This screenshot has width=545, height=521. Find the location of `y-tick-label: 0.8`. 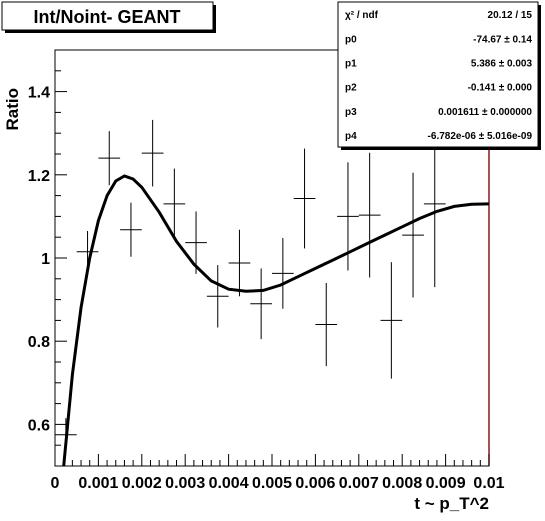

y-tick-label: 0.8 is located at coordinates (39, 342).